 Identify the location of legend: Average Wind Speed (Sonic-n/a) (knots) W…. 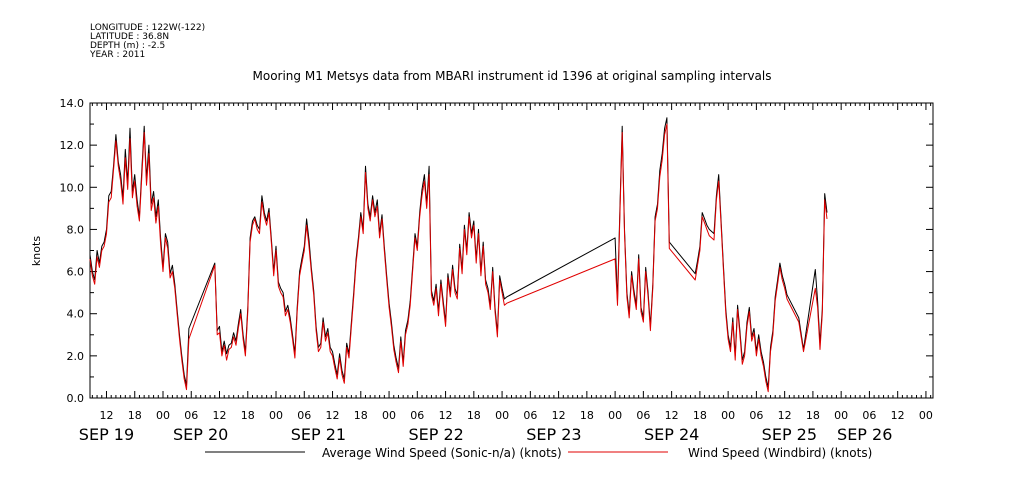
(538, 453).